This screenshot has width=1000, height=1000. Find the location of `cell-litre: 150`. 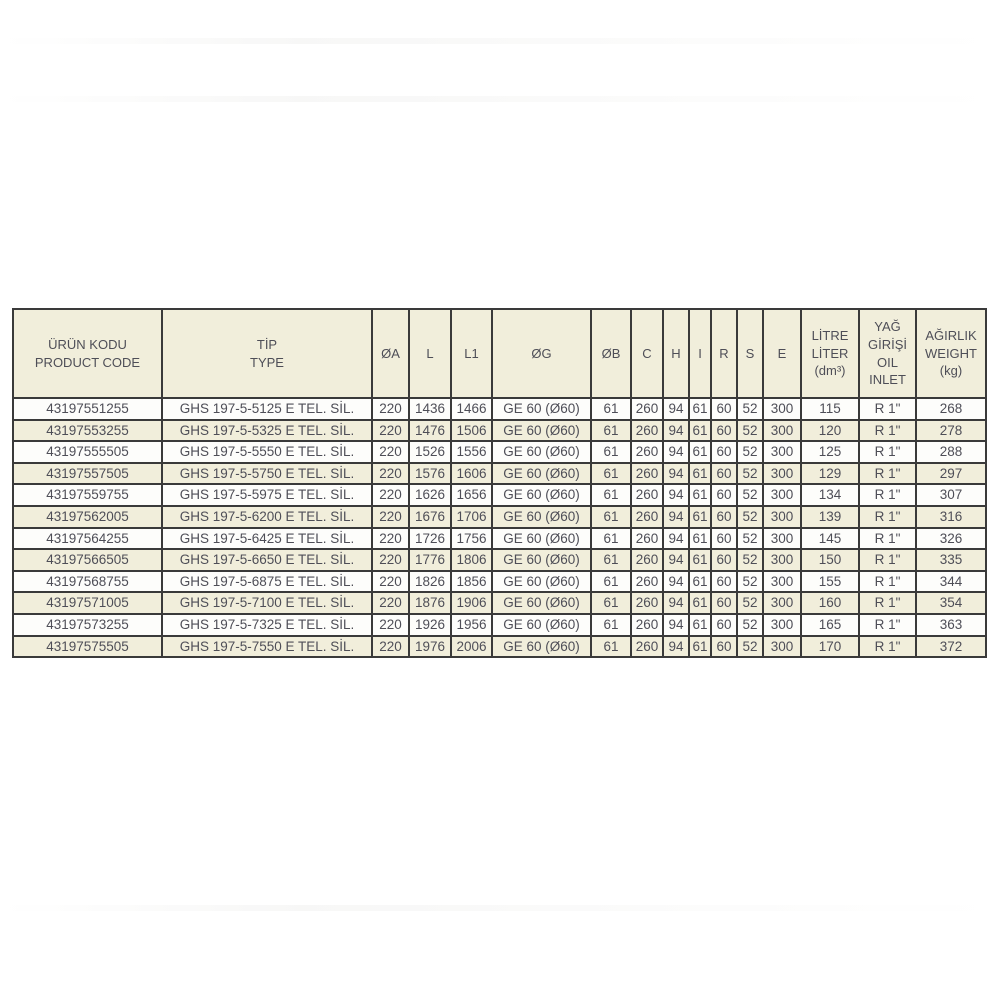

cell-litre: 150 is located at coordinates (830, 560).